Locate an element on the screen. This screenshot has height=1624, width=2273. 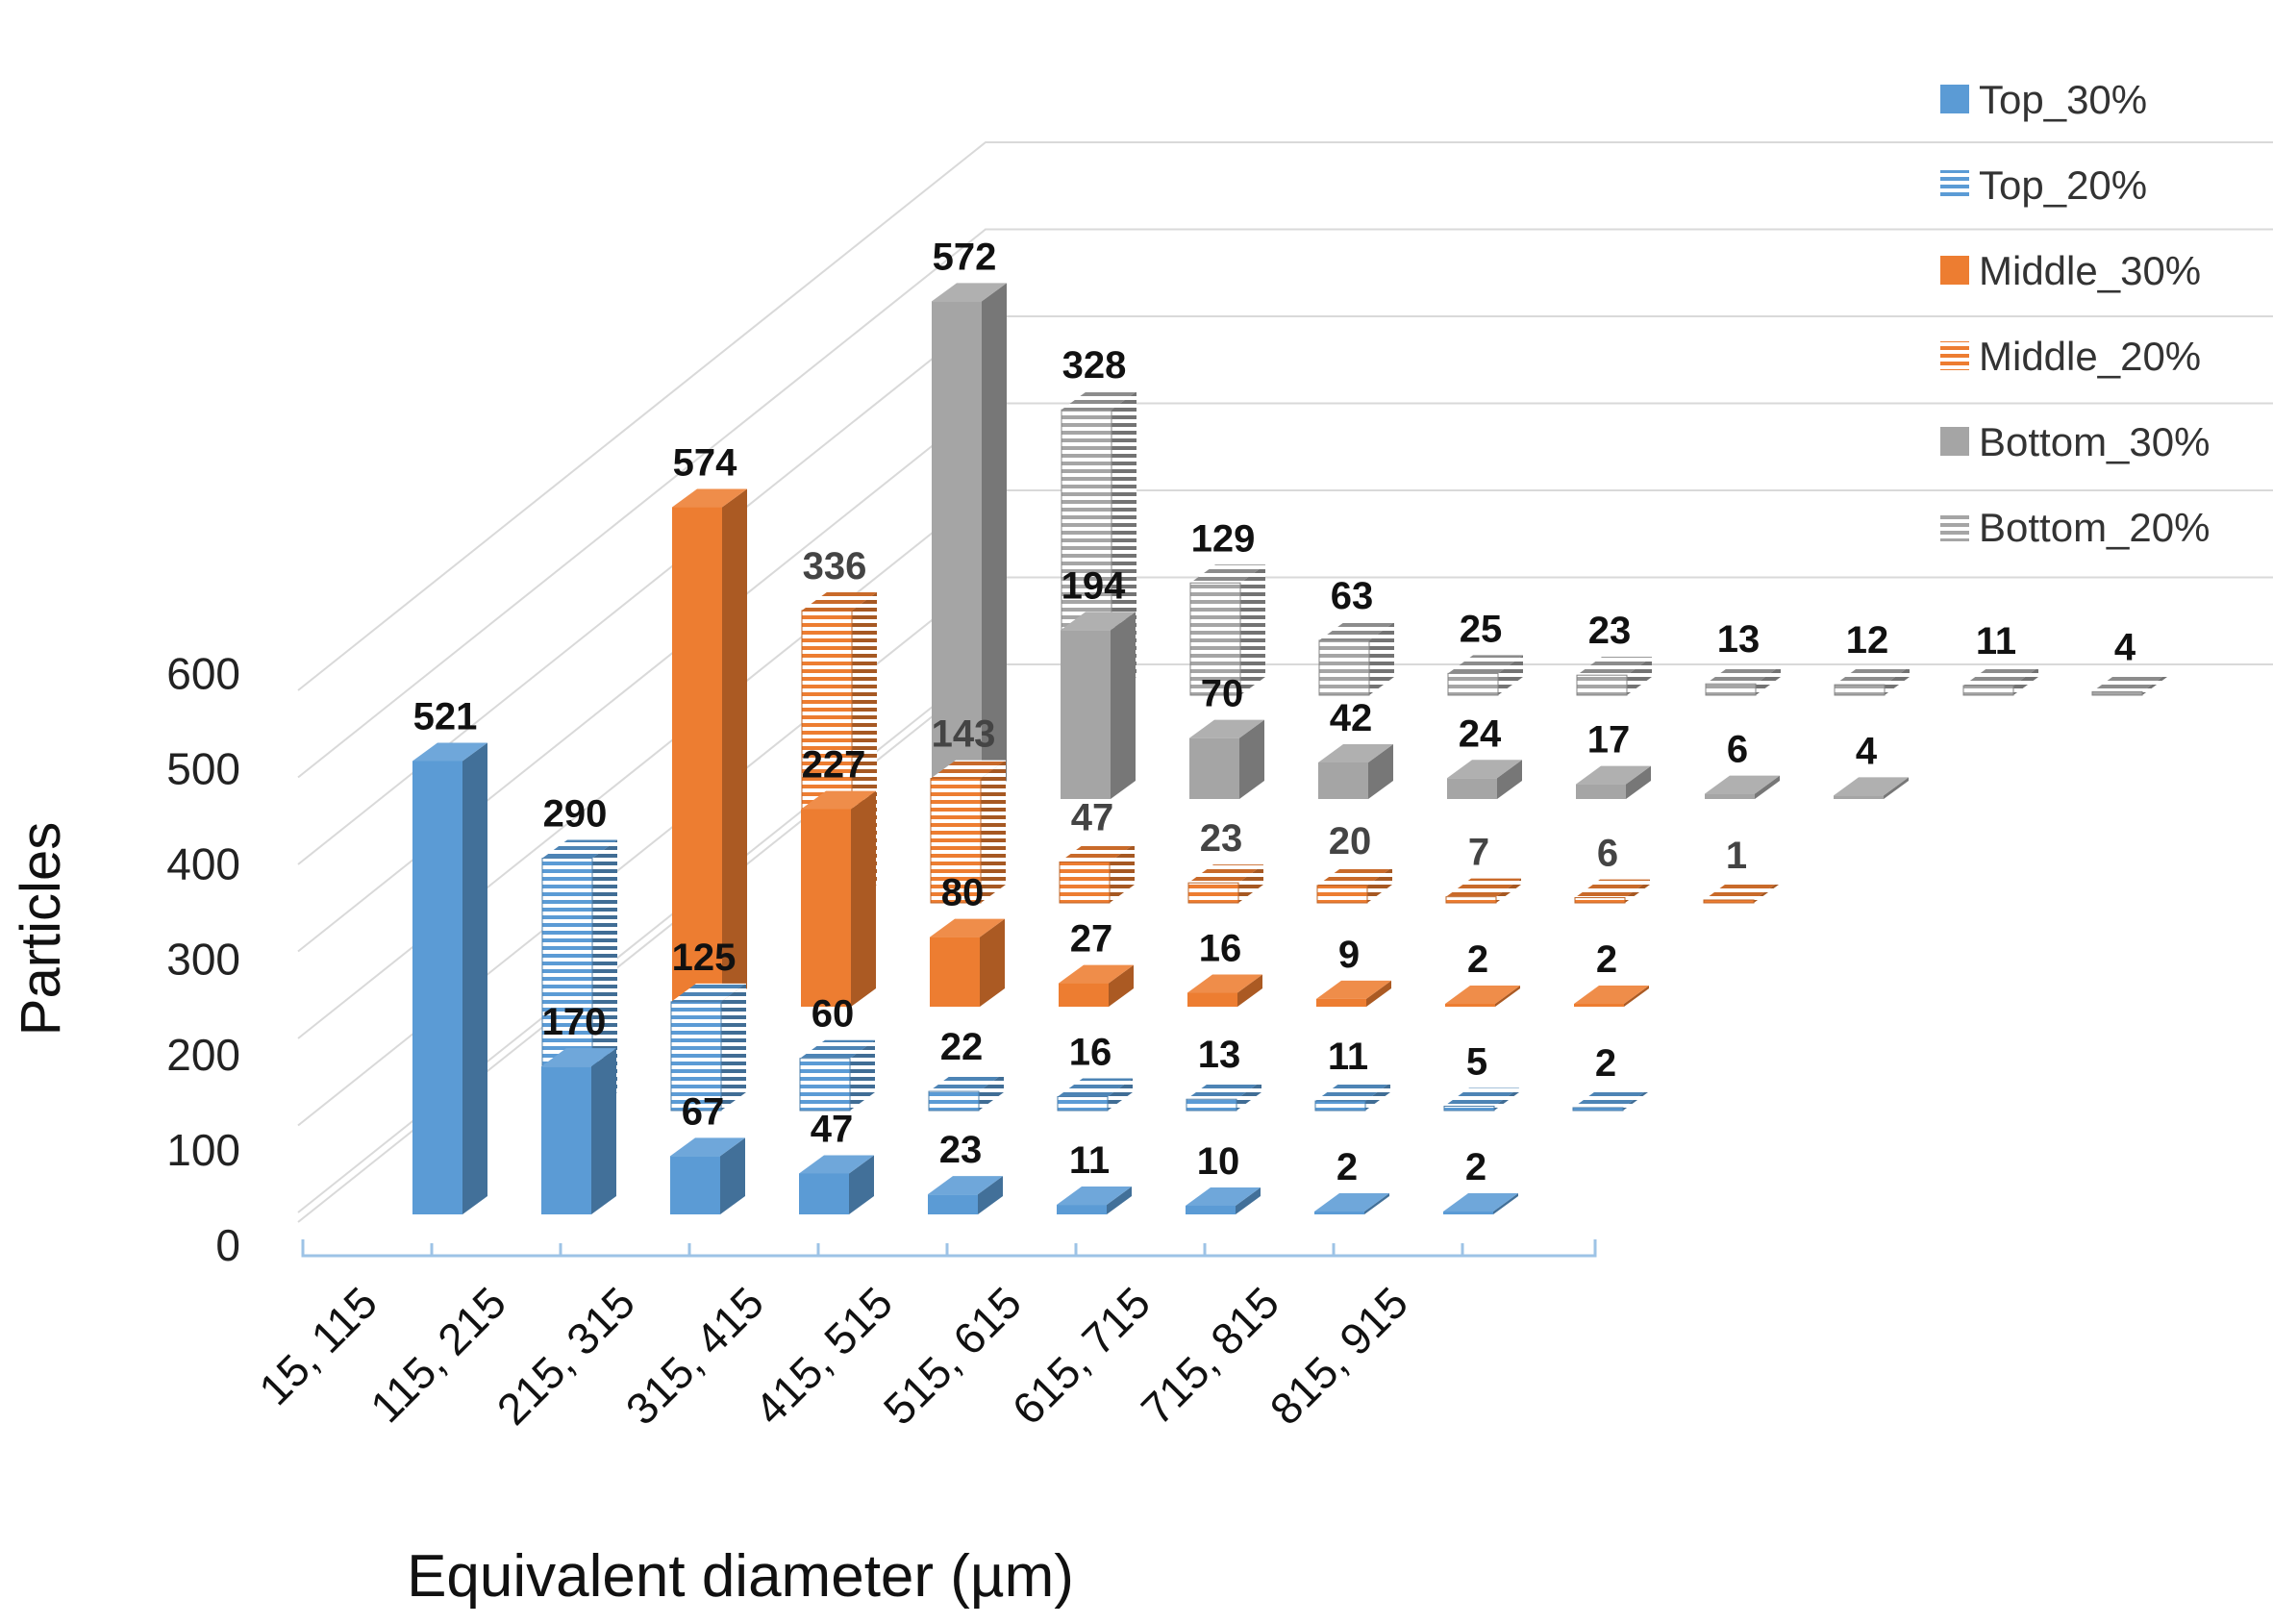
y-tick-label: 200 is located at coordinates (203, 1055).